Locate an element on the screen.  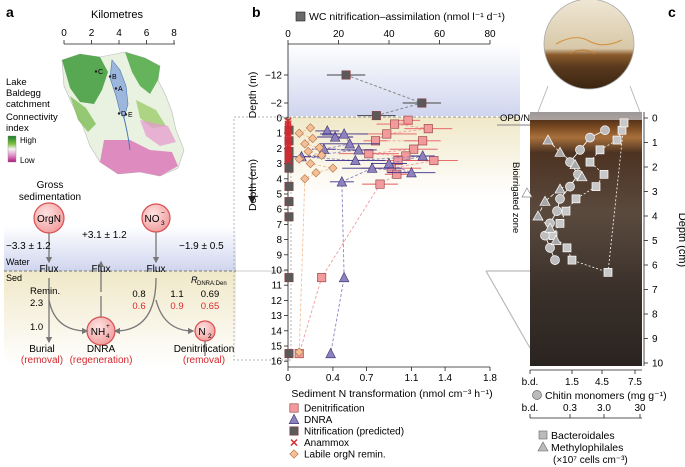
lake-label-1: Lake is located at coordinates (16, 82).